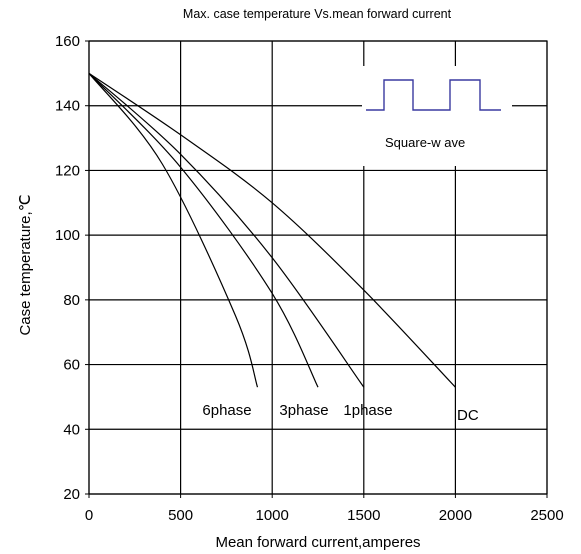 This screenshot has height=554, width=581. I want to click on y-tick-label-3: 80, so click(71, 300).